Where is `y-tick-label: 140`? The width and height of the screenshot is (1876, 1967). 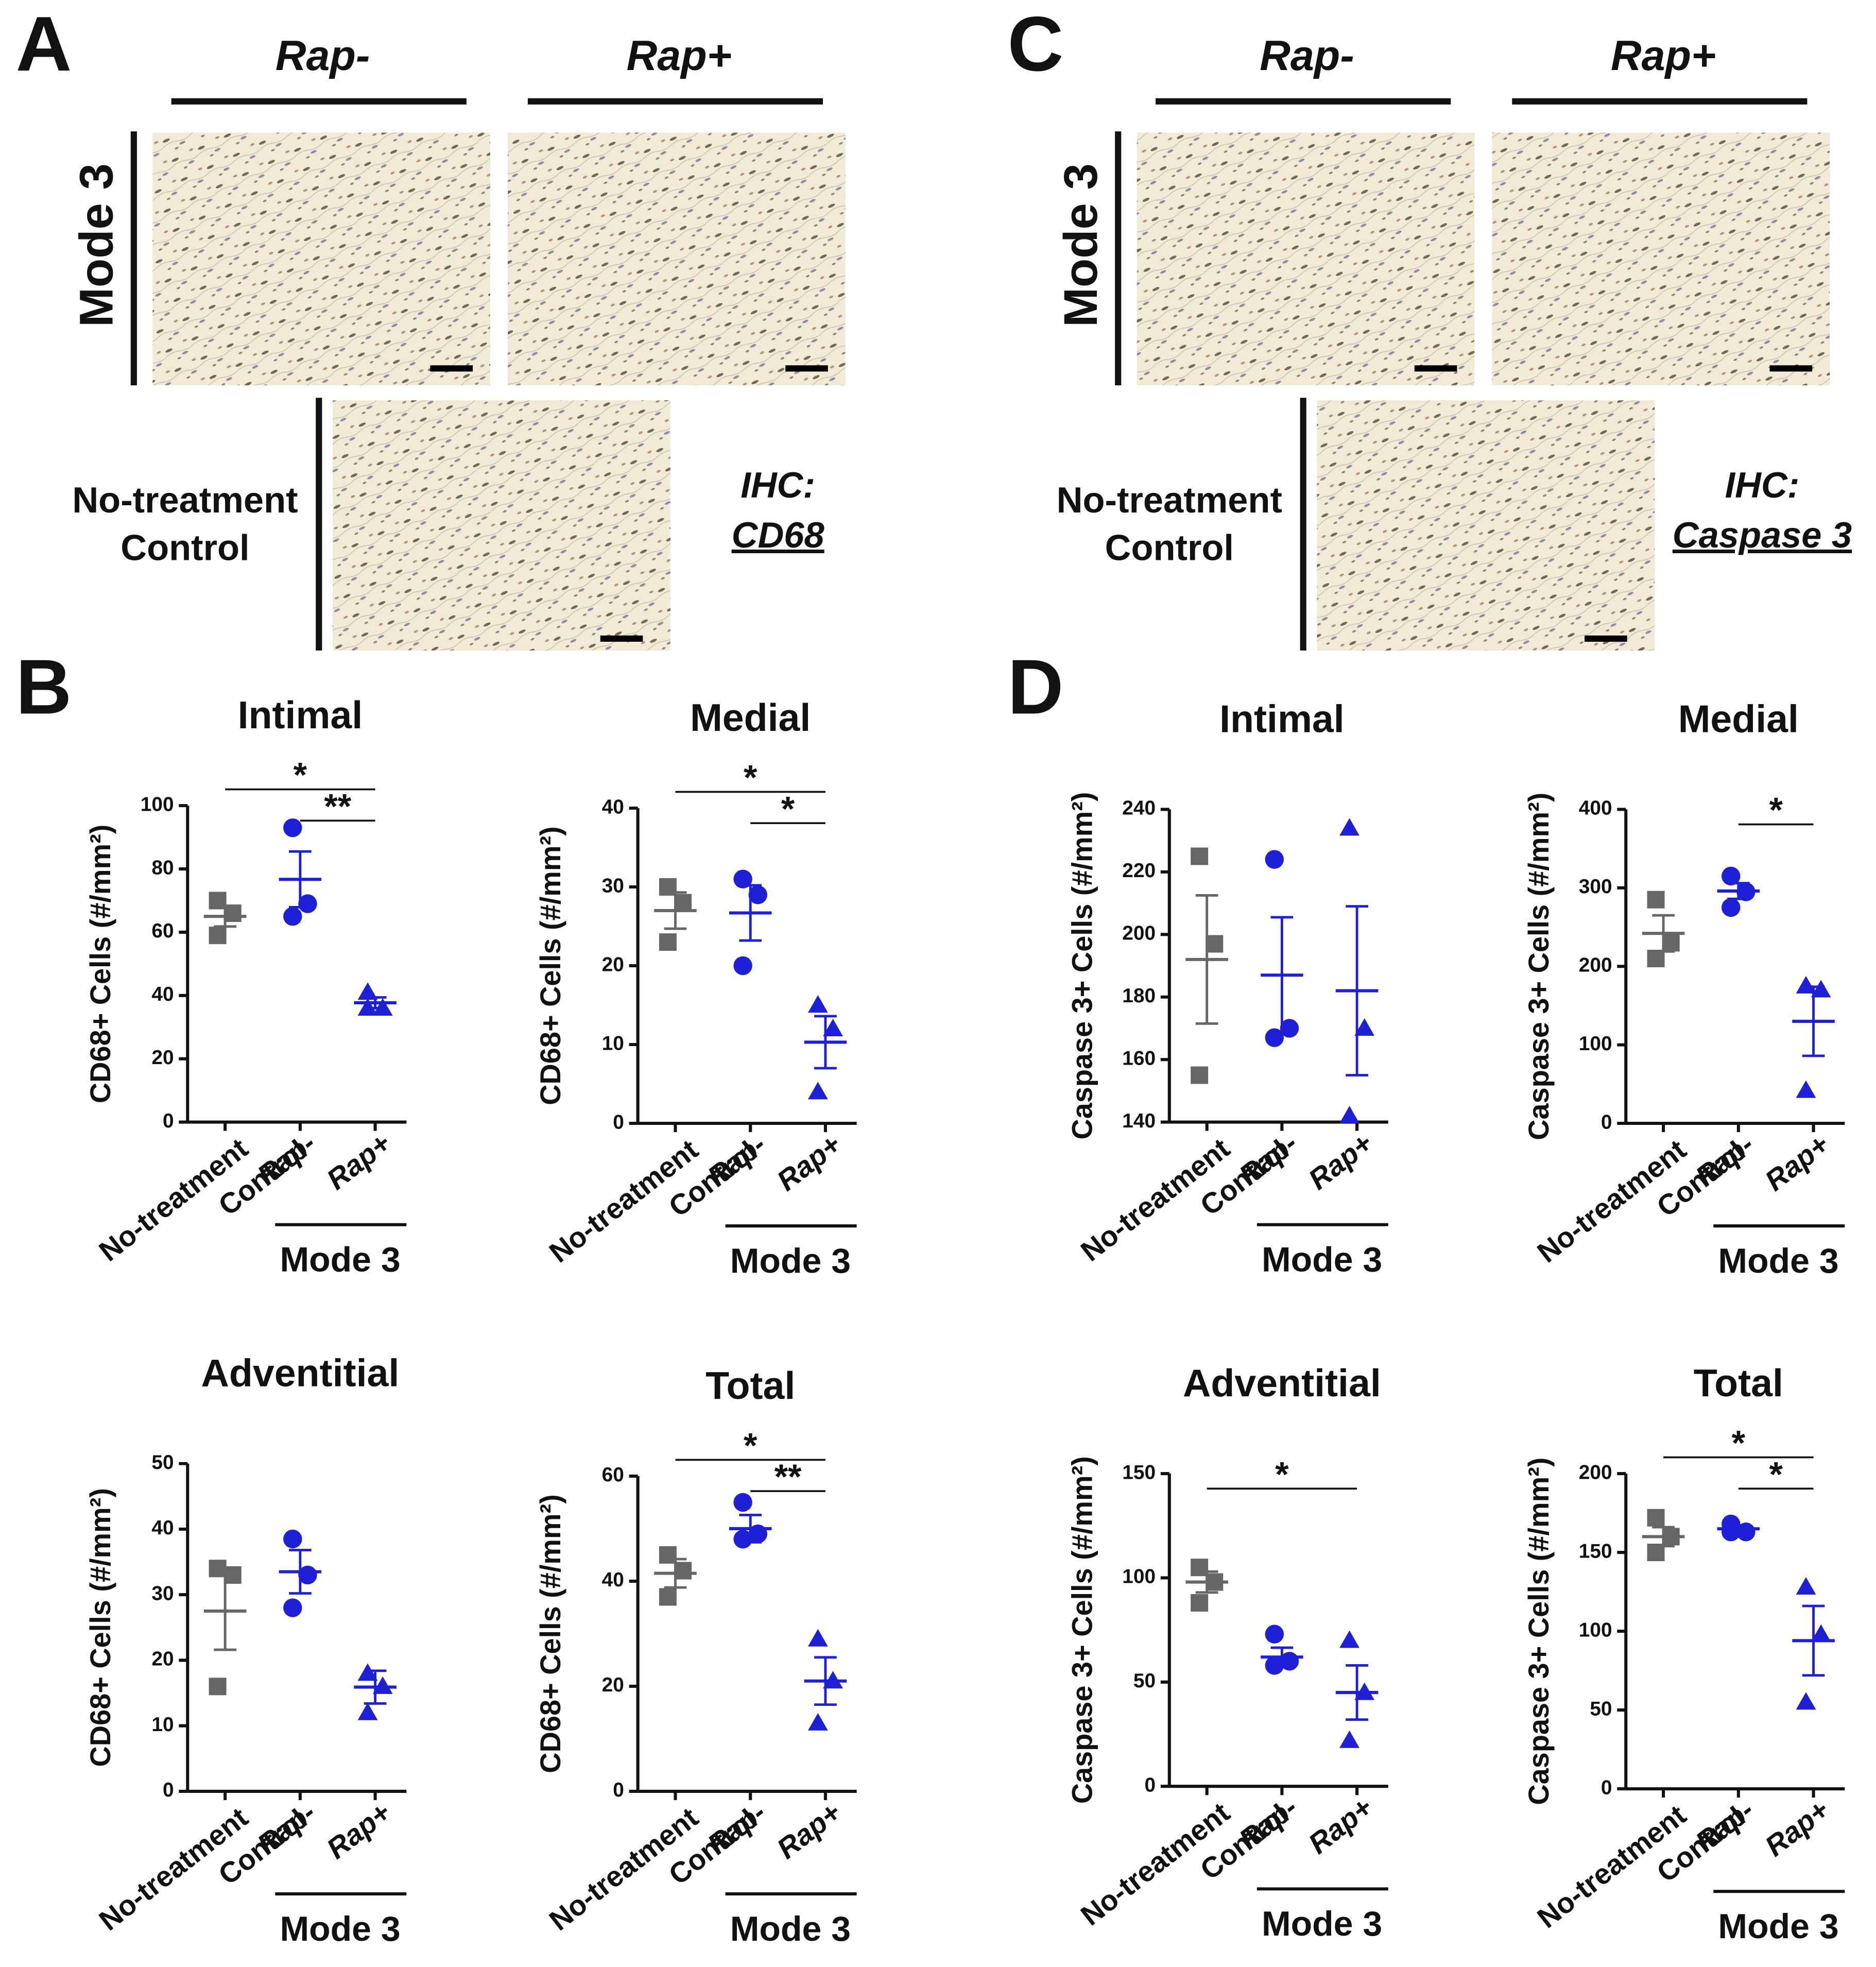
y-tick-label: 140 is located at coordinates (1139, 1121).